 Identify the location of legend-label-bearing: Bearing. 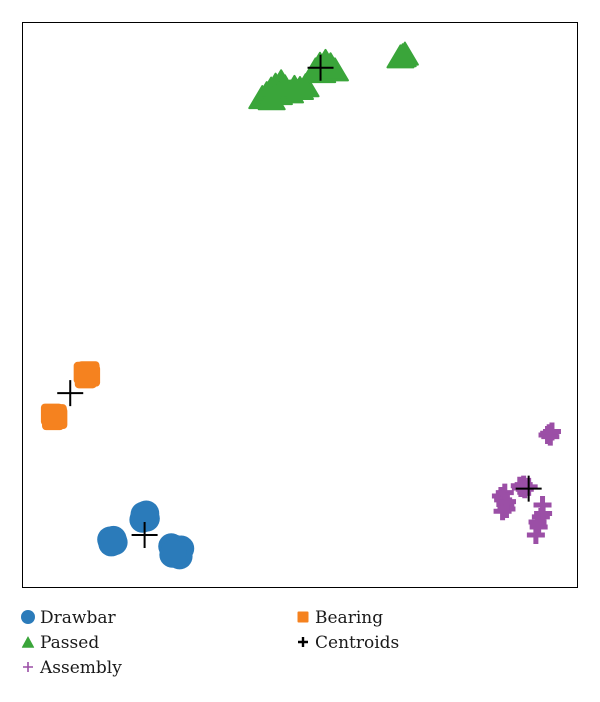
(349, 618).